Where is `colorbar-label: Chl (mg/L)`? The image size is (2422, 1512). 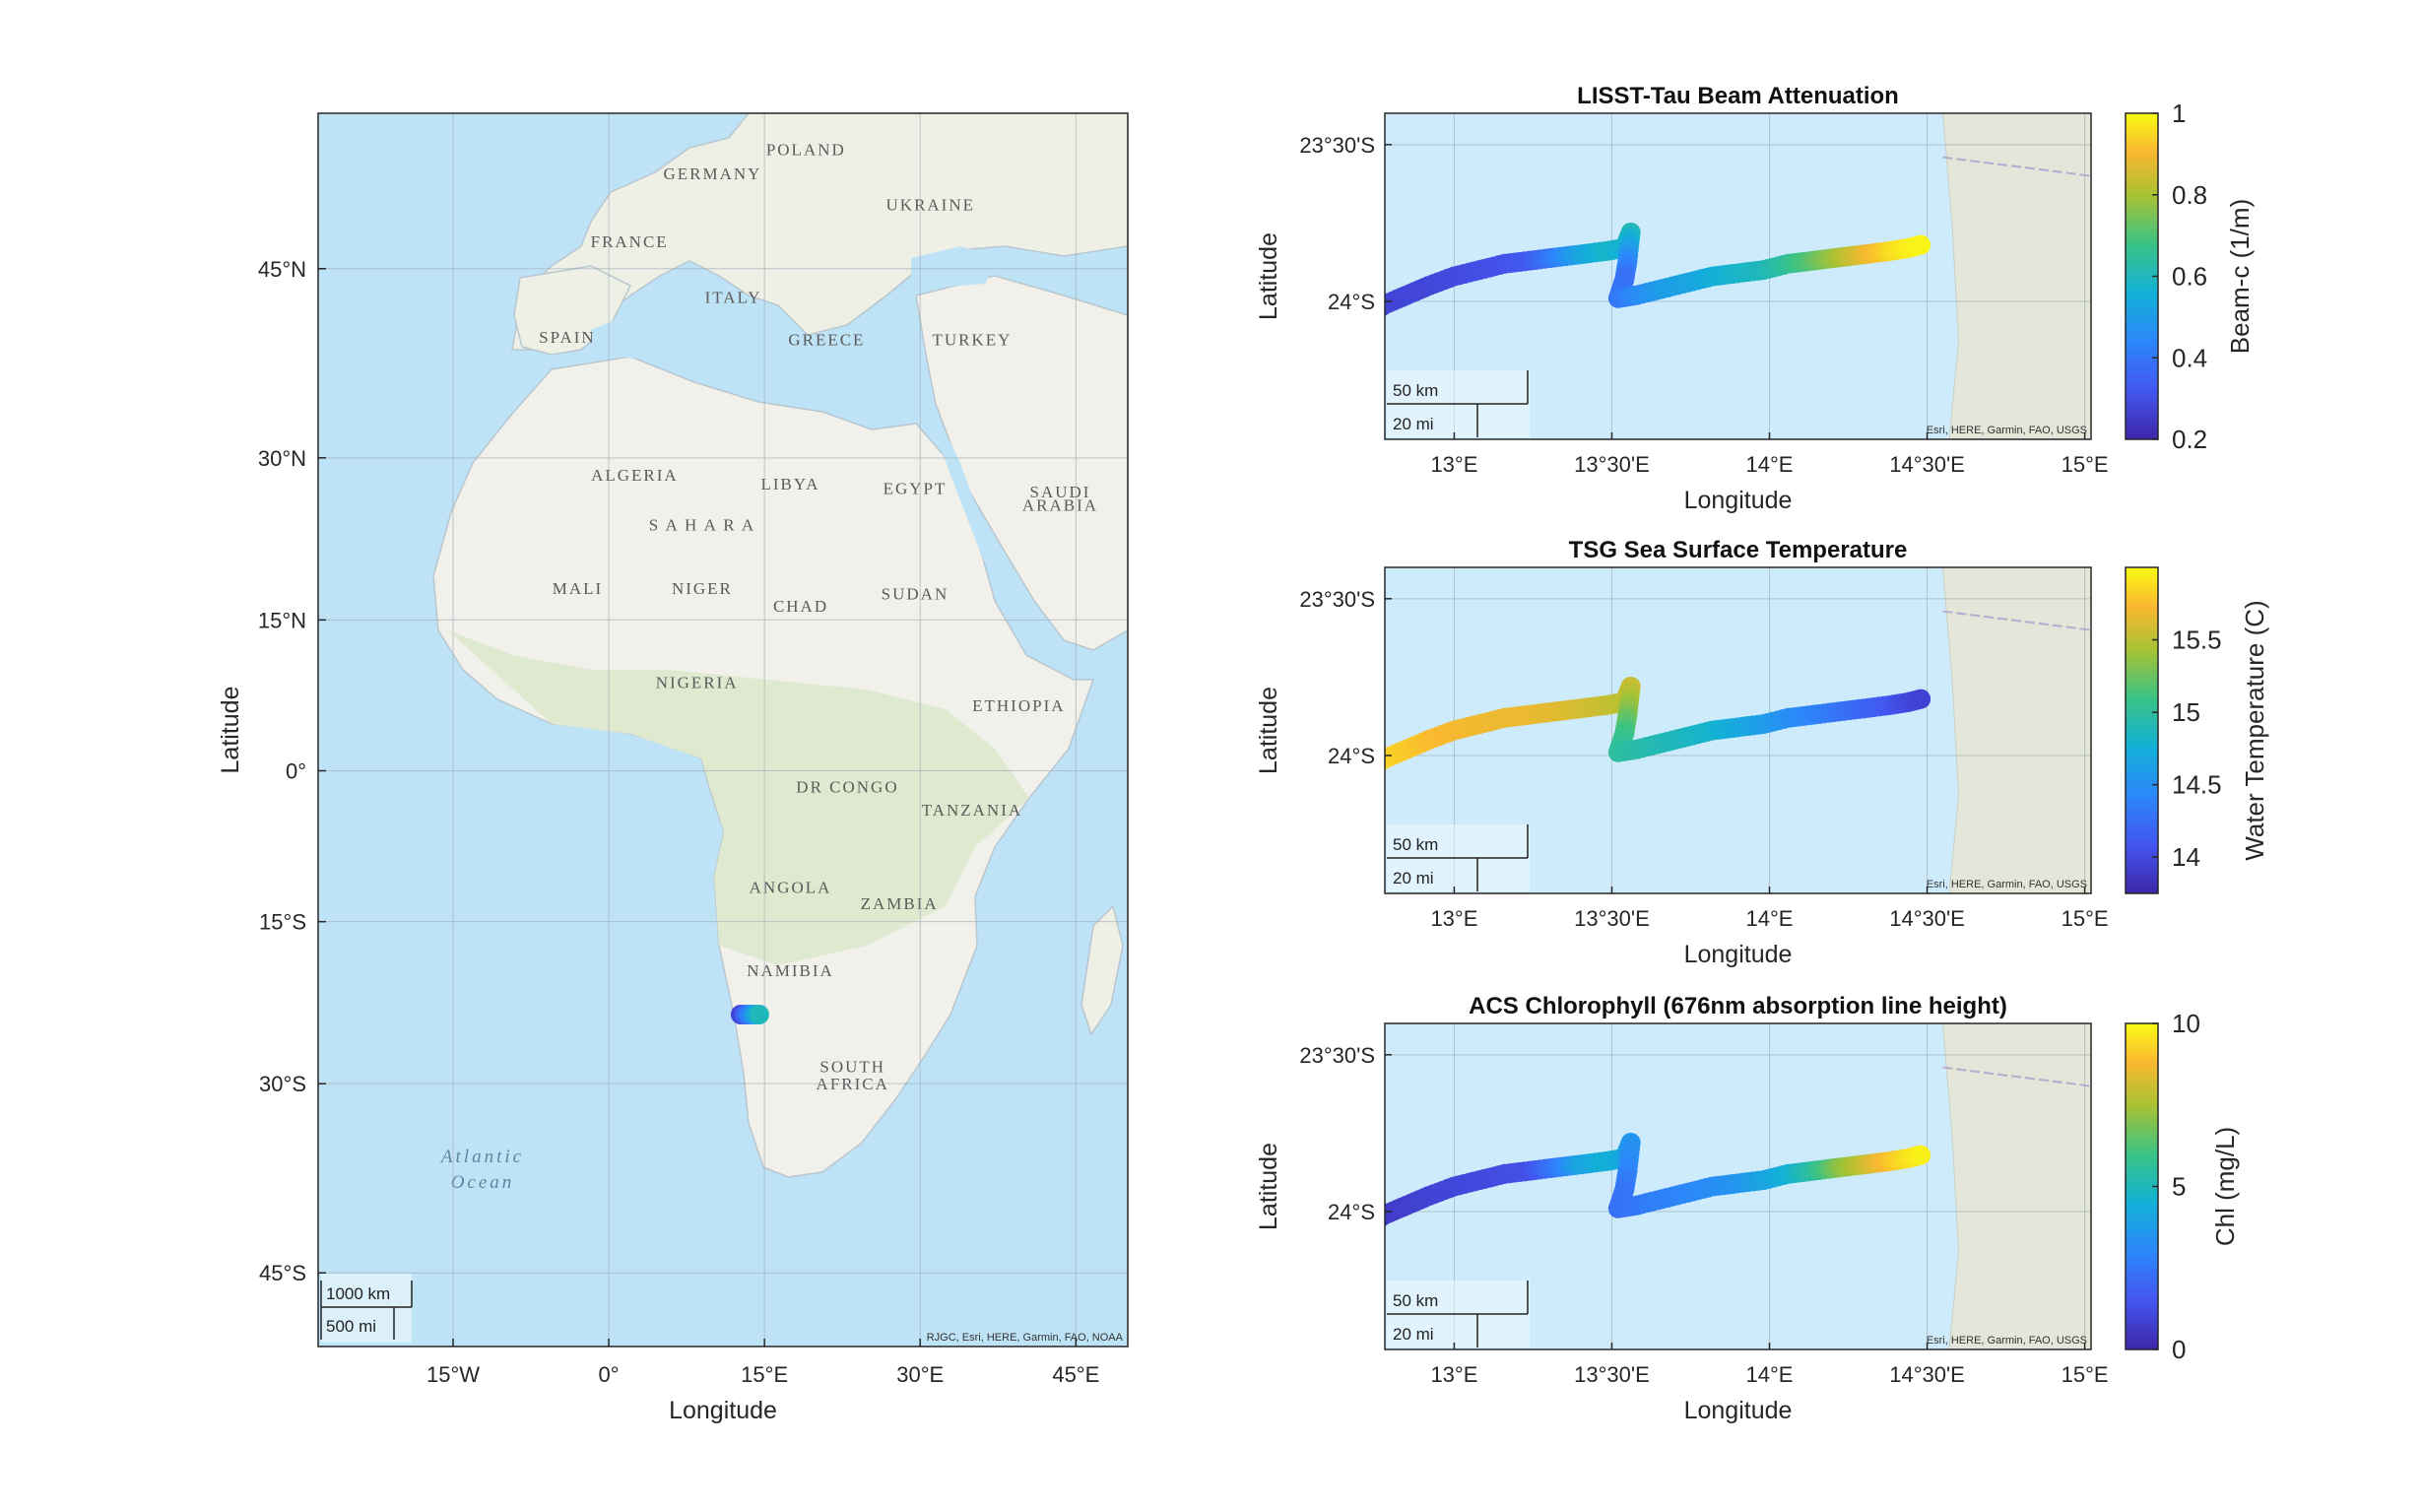
colorbar-label: Chl (mg/L) is located at coordinates (2225, 1186).